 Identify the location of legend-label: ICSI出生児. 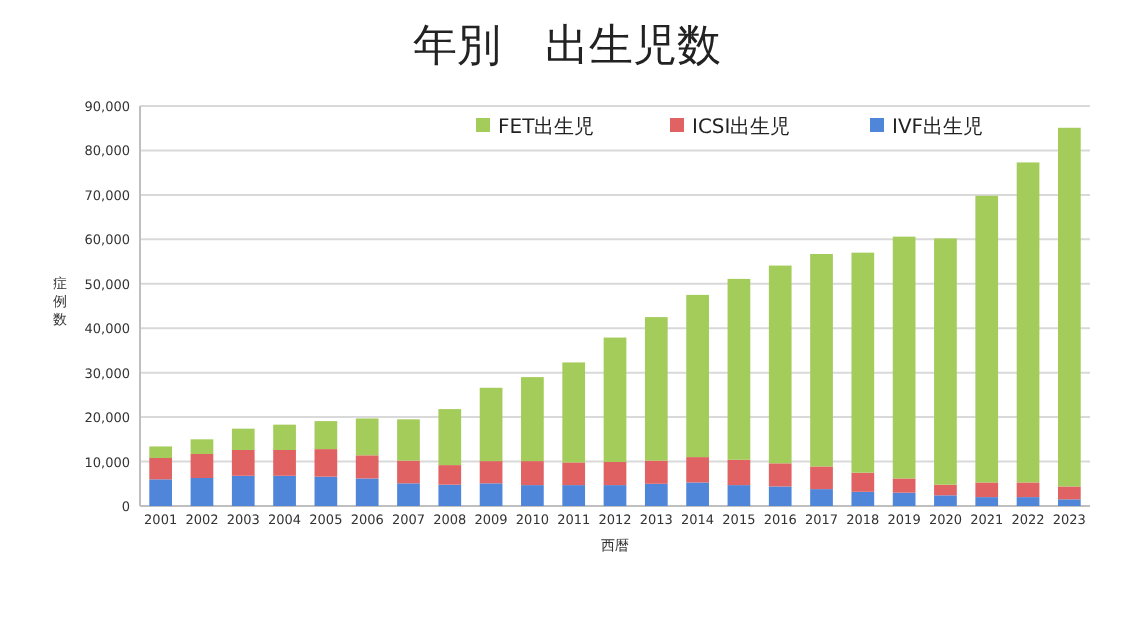
(741, 127).